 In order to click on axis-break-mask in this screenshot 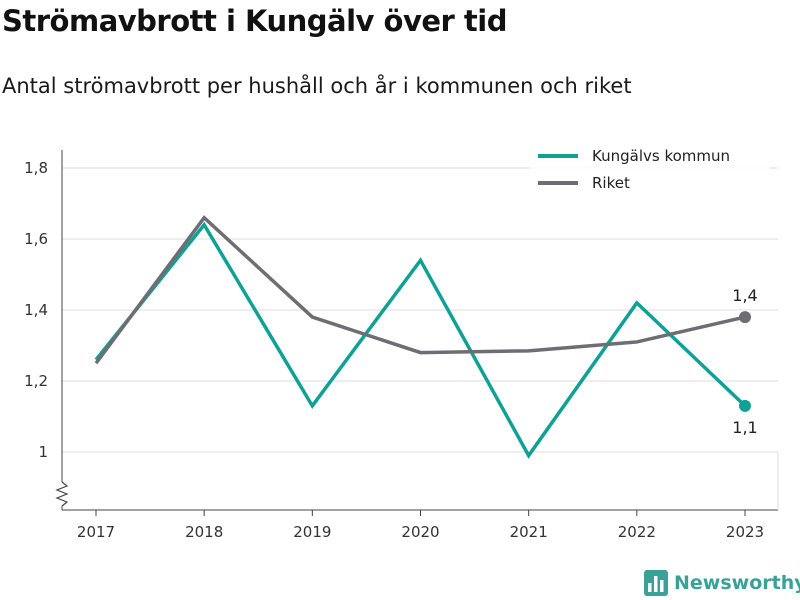, I will do `click(62, 494)`.